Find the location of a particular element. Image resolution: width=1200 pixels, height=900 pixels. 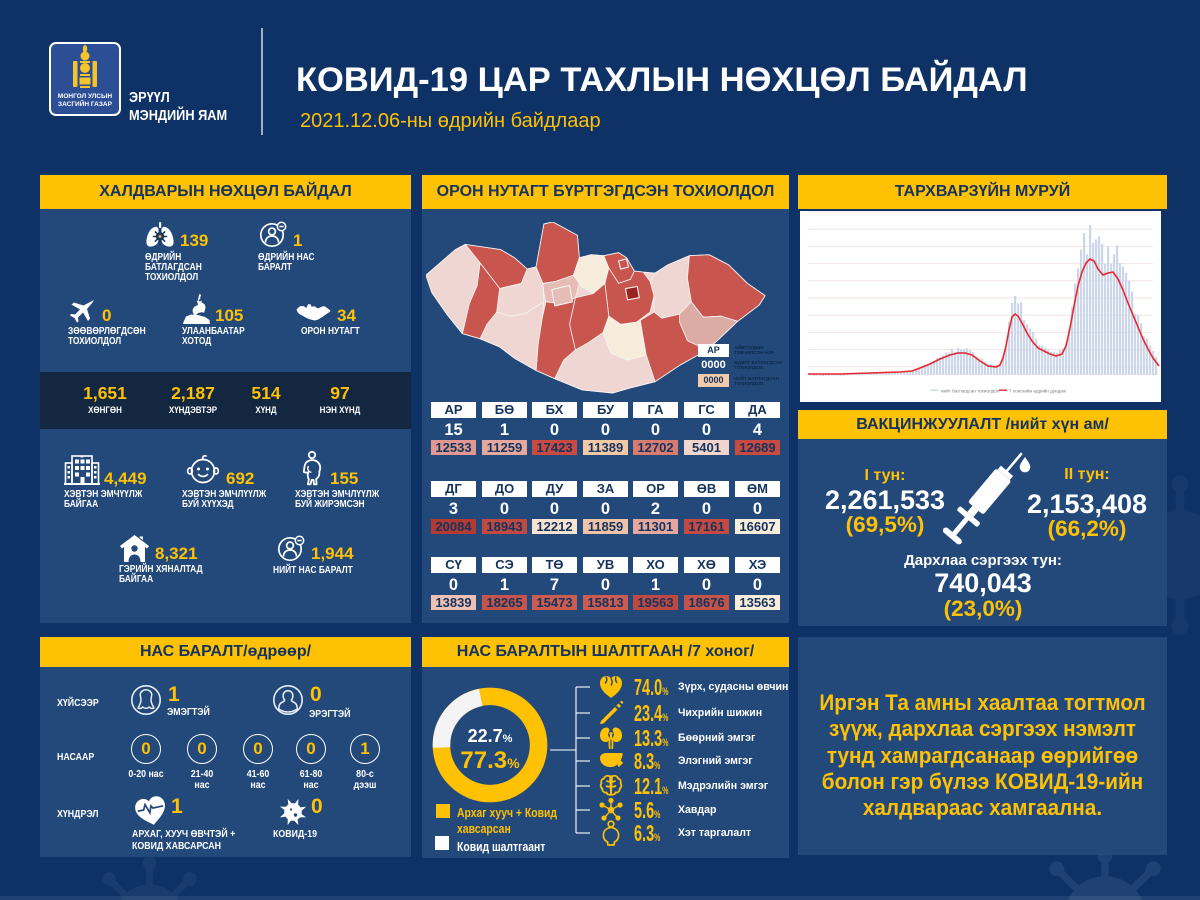

svg-text: H is located at coordinates (82, 456).